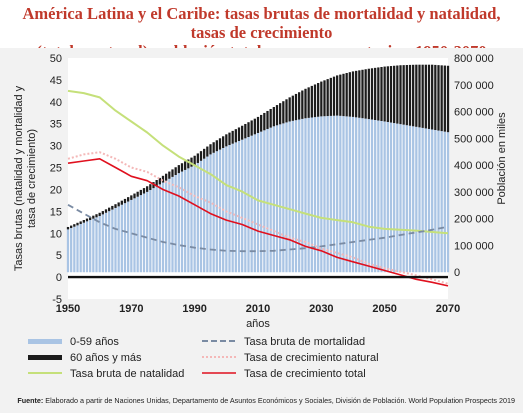 This screenshot has height=413, width=523. I want to click on bar-60plus-1994, so click(207, 151).